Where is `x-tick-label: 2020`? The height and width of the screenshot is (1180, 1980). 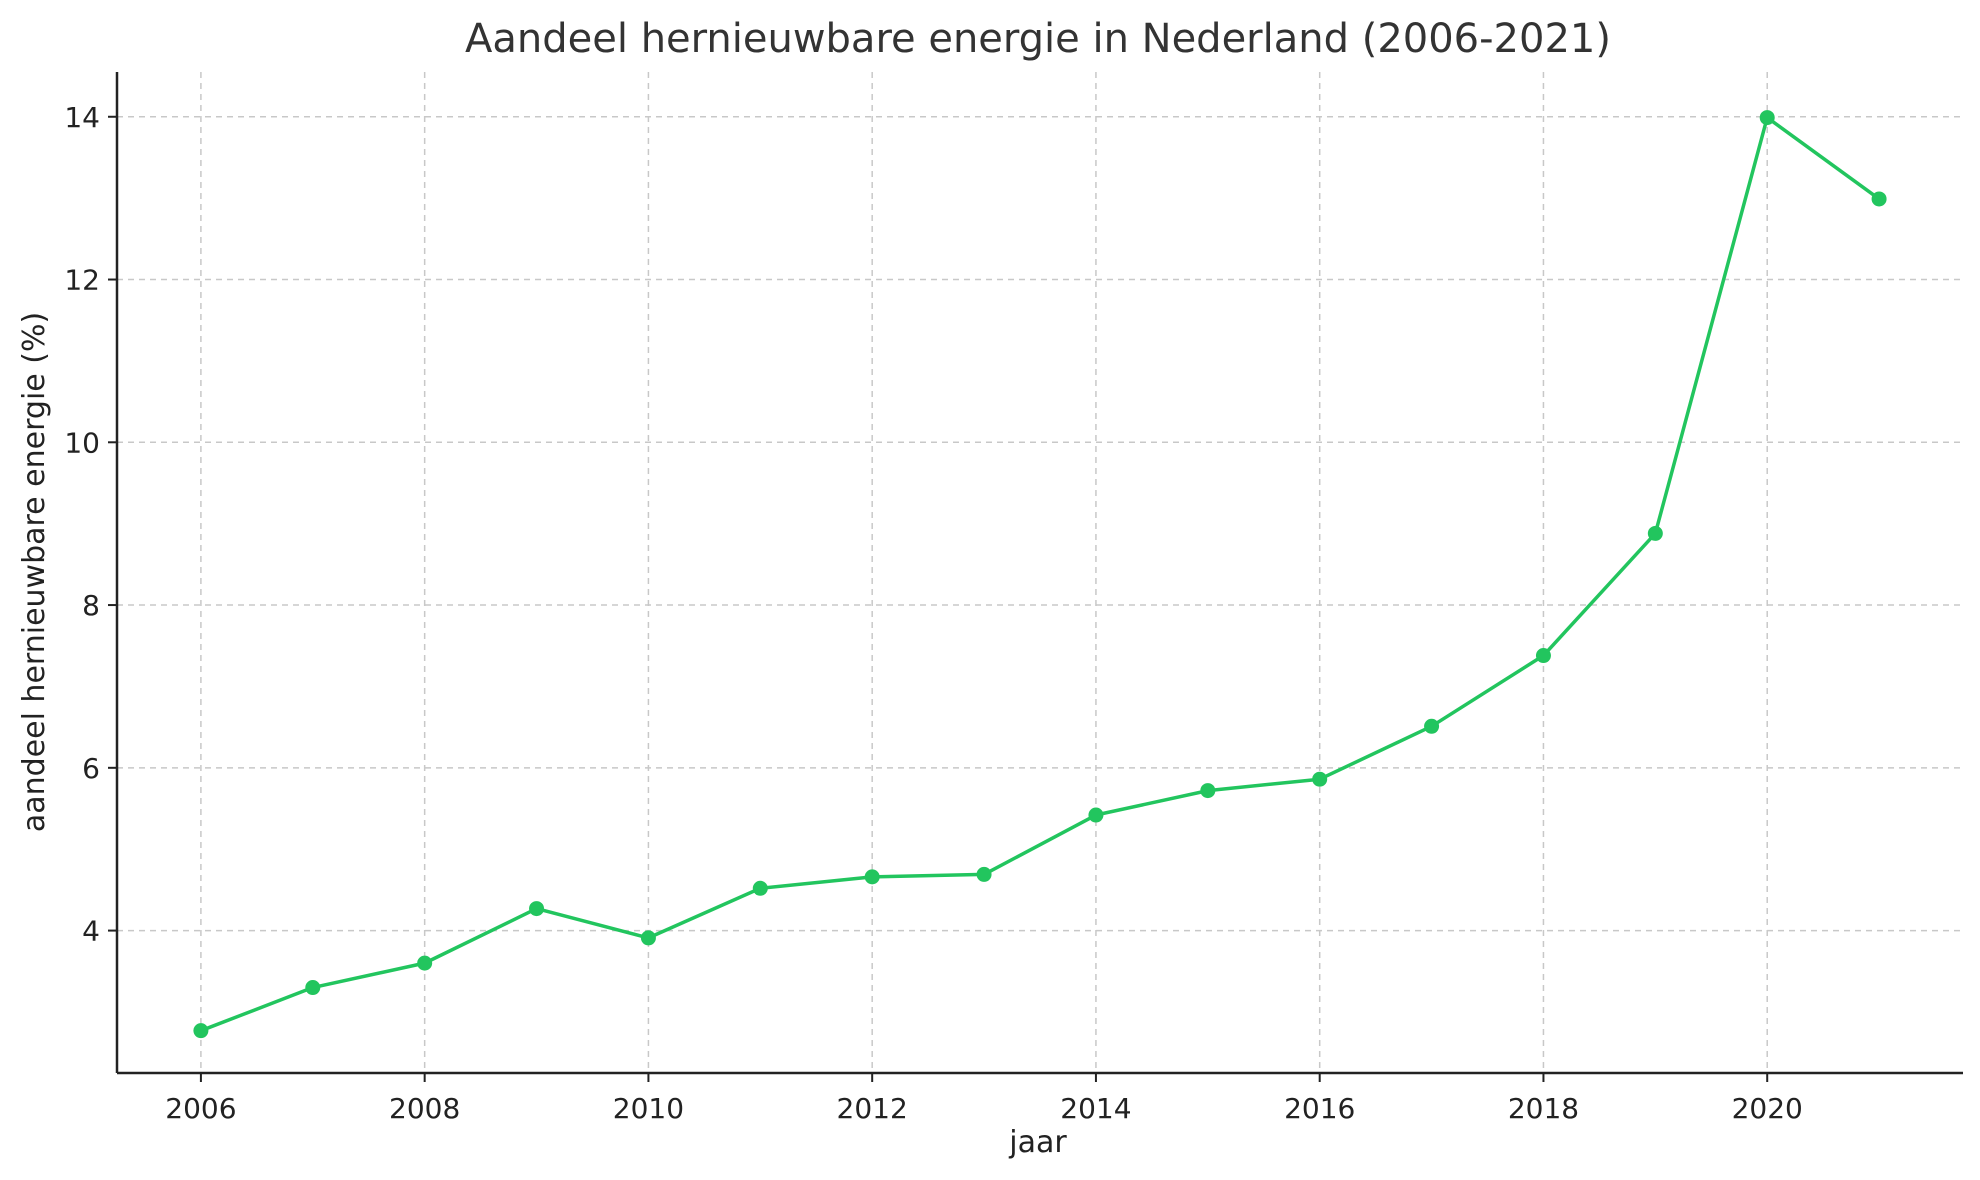
x-tick-label: 2020 is located at coordinates (1767, 1108).